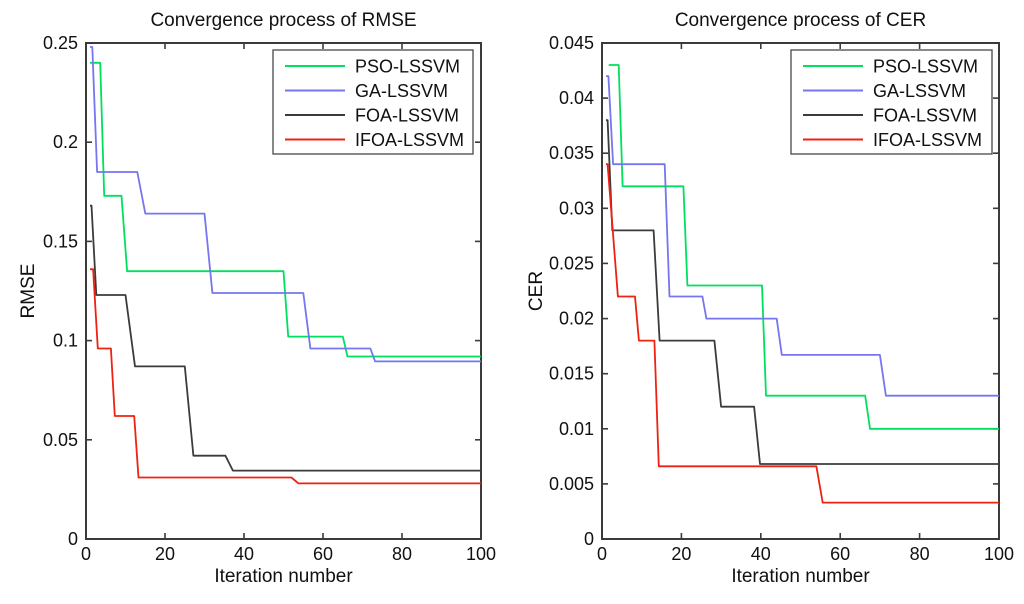 The height and width of the screenshot is (604, 1024). I want to click on chart-title: Convergence process of CER, so click(800, 20).